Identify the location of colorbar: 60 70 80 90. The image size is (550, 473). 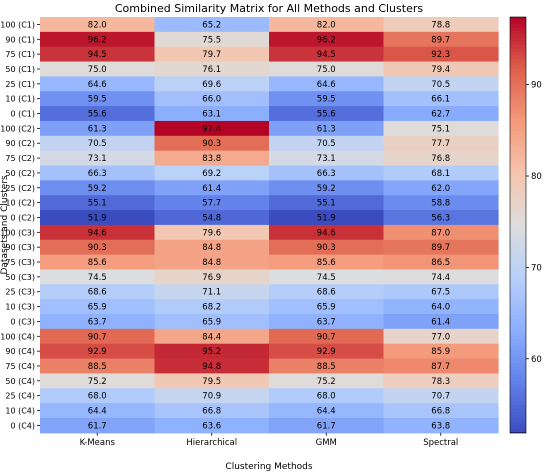
(525, 225).